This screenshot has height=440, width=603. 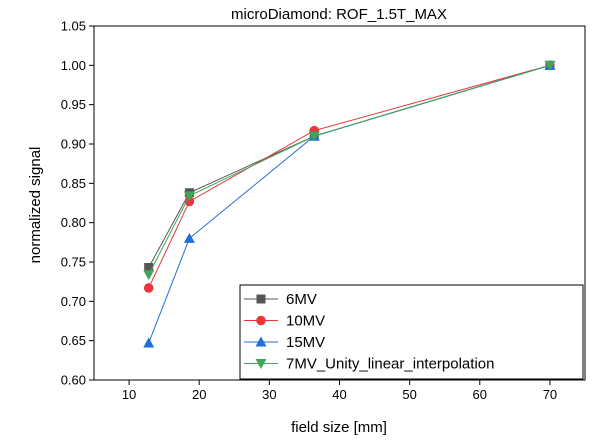 I want to click on x-axis-label: field size [mm], so click(x=339, y=427).